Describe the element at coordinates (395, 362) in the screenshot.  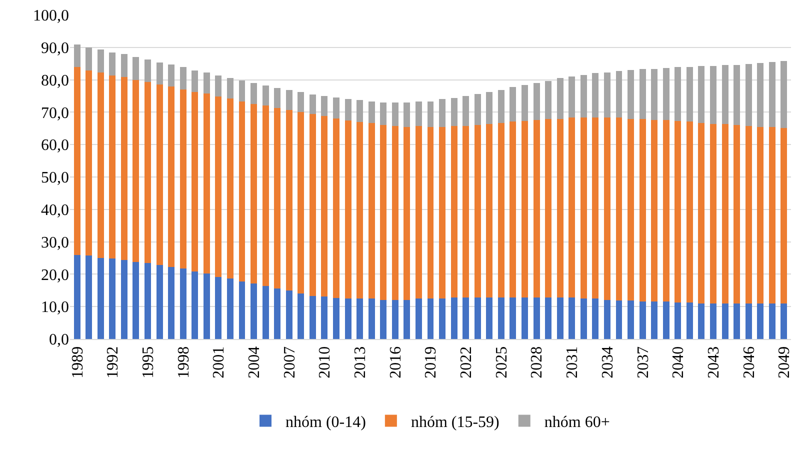
I see `x-tick-label: 2016` at that location.